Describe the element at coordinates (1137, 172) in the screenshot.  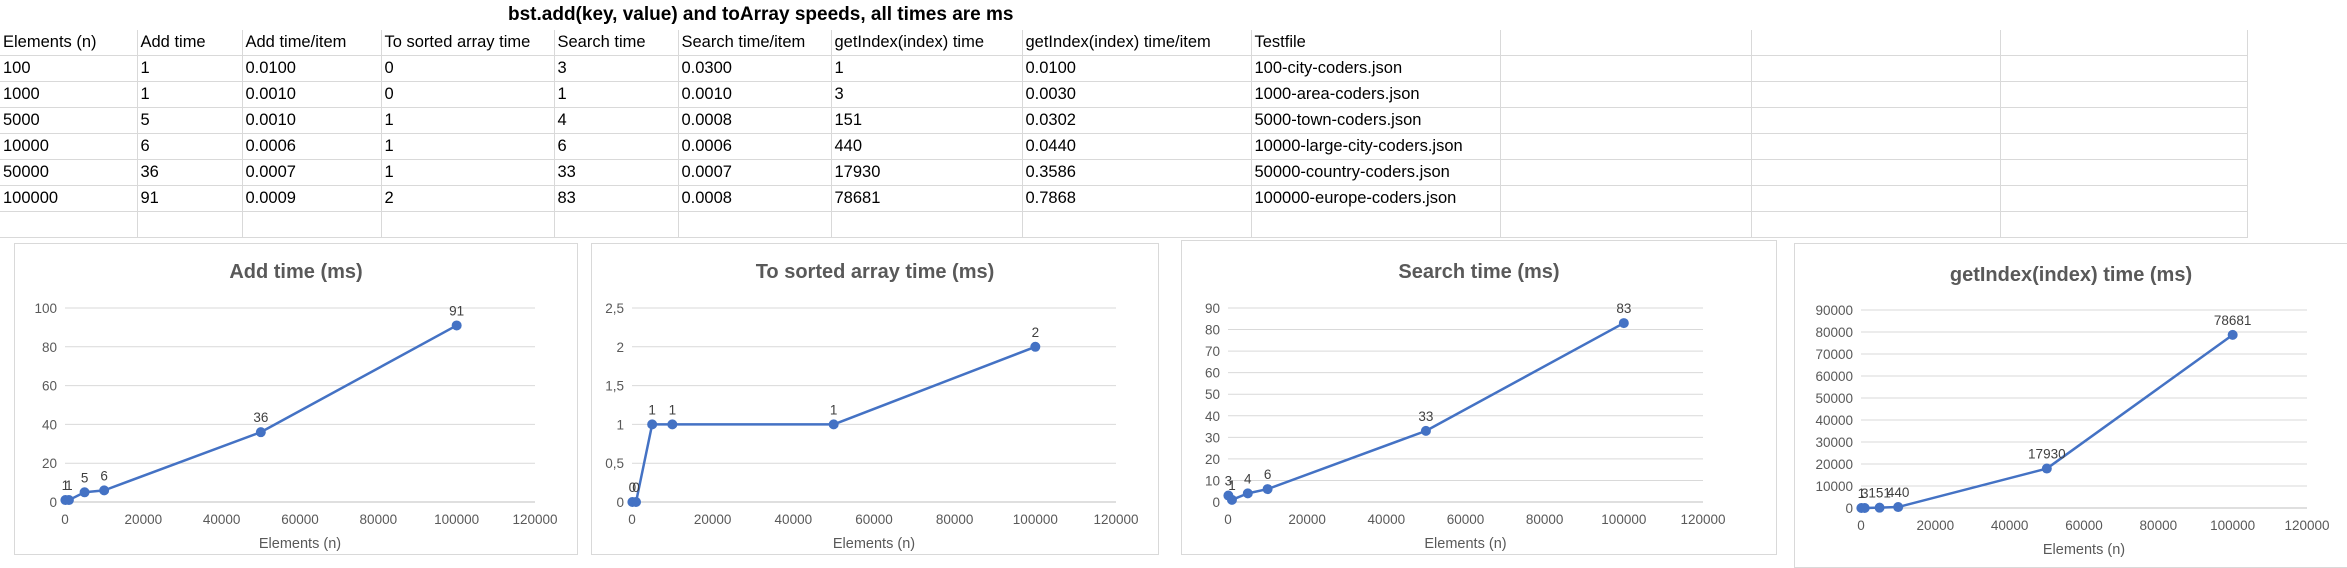
I see `cell: 0.3586` at that location.